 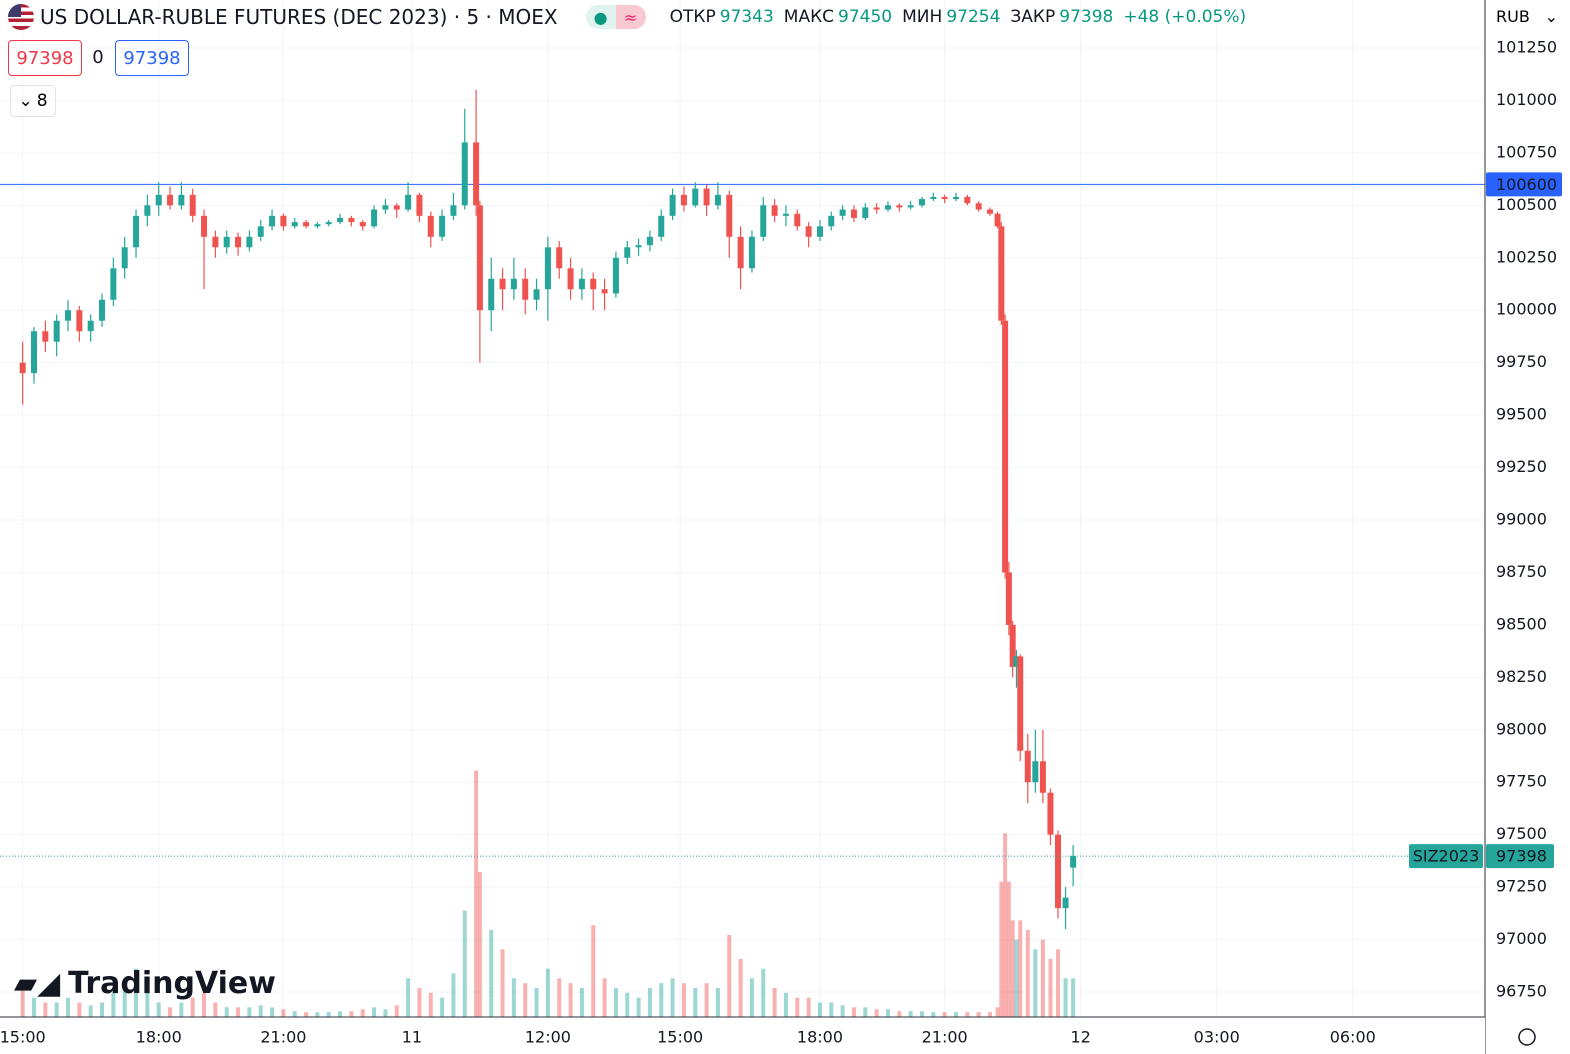 I want to click on open-value: 97343, so click(x=746, y=17).